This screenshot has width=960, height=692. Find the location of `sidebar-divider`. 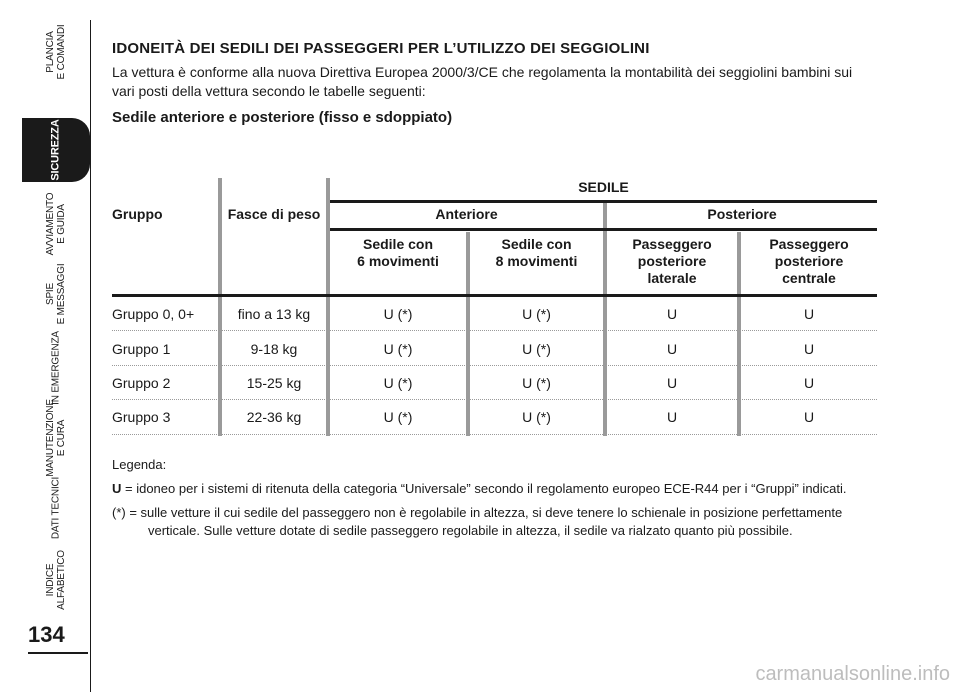

sidebar-divider is located at coordinates (90, 314).